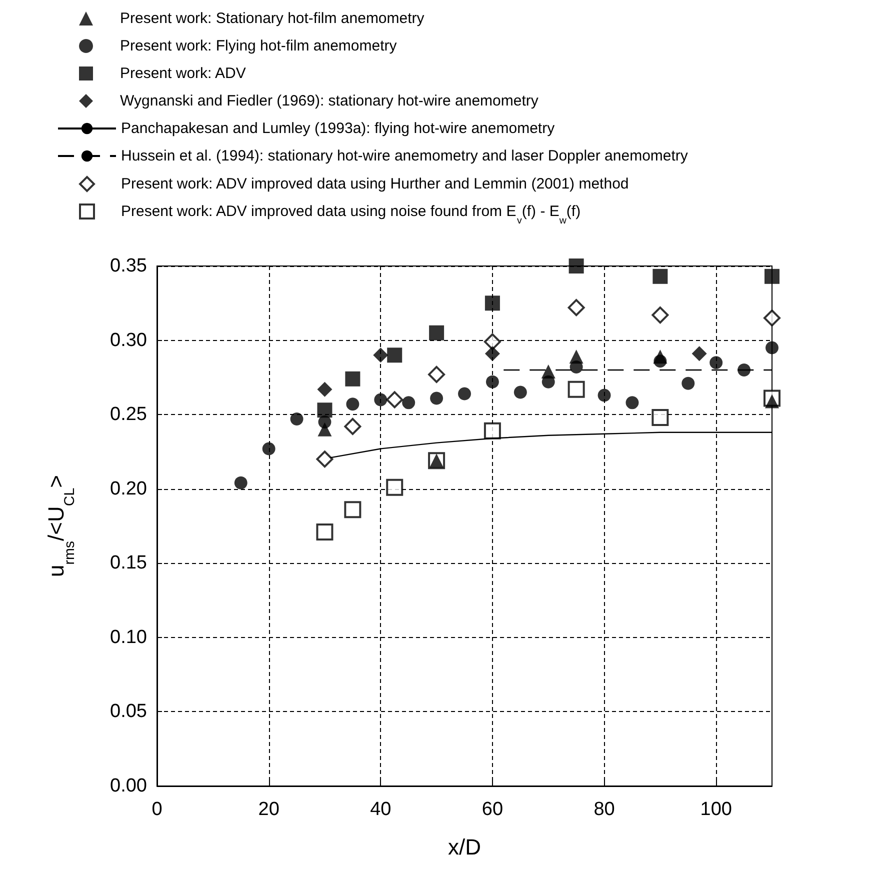 The image size is (883, 880). I want to click on y-tick-label: 0.25, so click(128, 415).